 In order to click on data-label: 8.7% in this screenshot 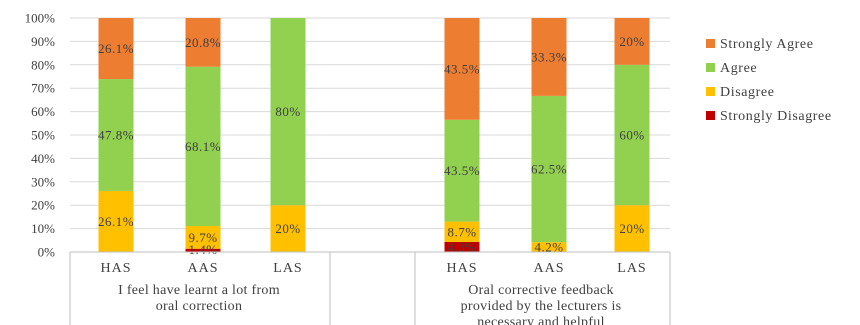, I will do `click(461, 231)`.